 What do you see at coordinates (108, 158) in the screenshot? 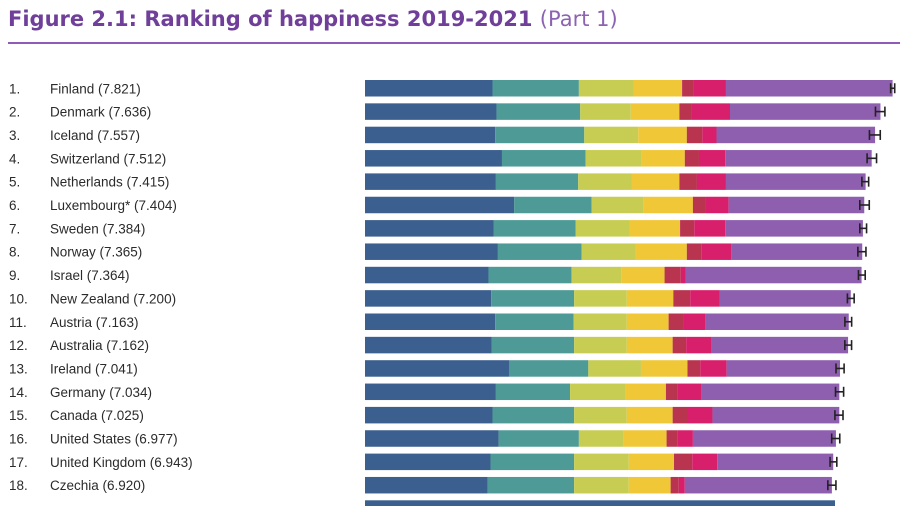
I see `country-label: Switzerland (7.512)` at bounding box center [108, 158].